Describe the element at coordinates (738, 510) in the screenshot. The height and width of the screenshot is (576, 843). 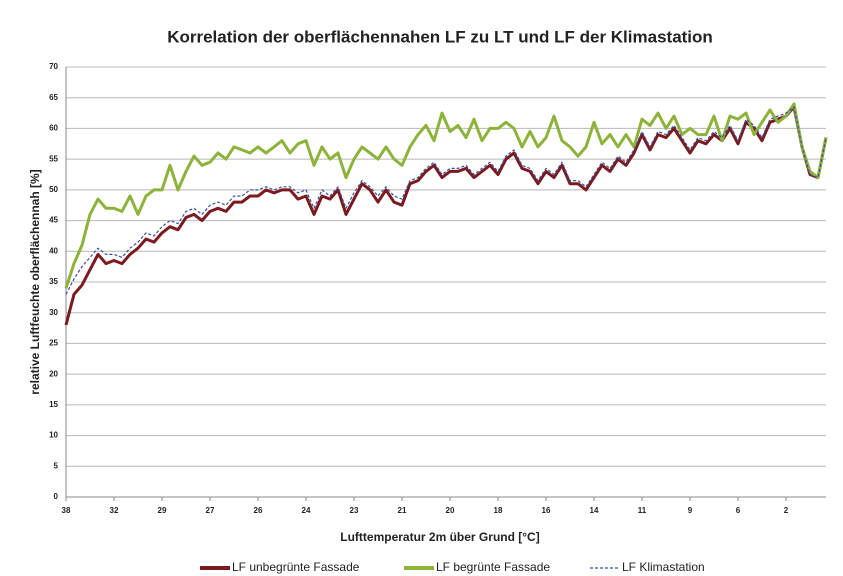
I see `x-tick-label: 6` at that location.